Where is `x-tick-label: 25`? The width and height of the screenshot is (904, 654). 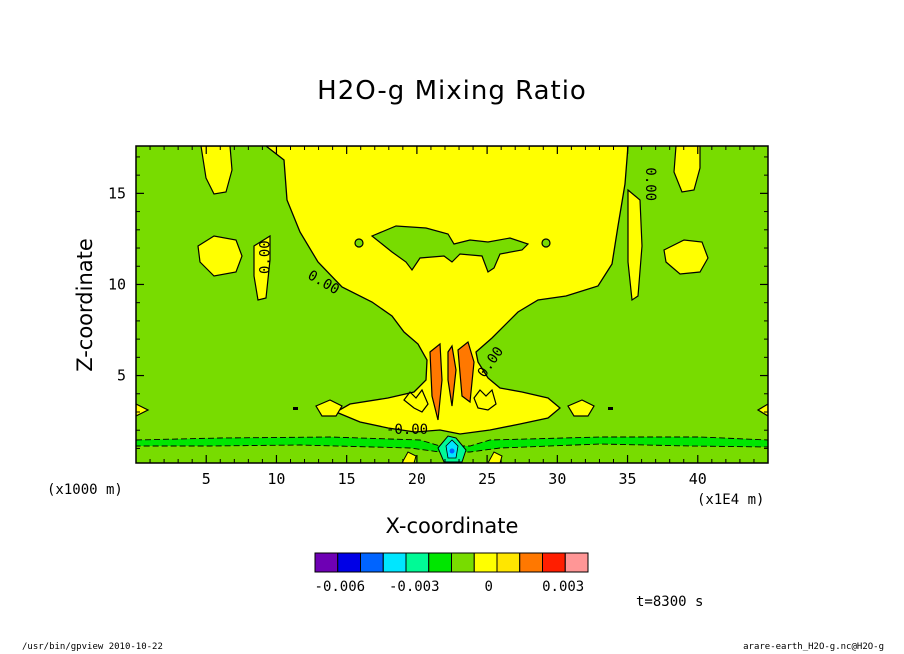 x-tick-label: 25 is located at coordinates (487, 479).